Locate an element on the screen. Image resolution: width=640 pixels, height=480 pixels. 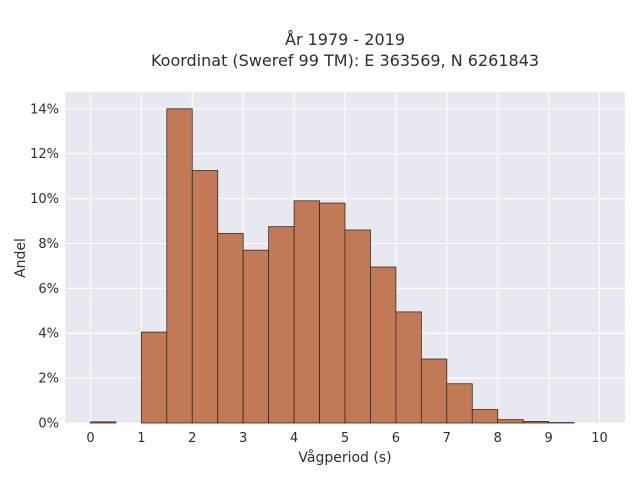
y-tick-label: 2% is located at coordinates (48, 379).